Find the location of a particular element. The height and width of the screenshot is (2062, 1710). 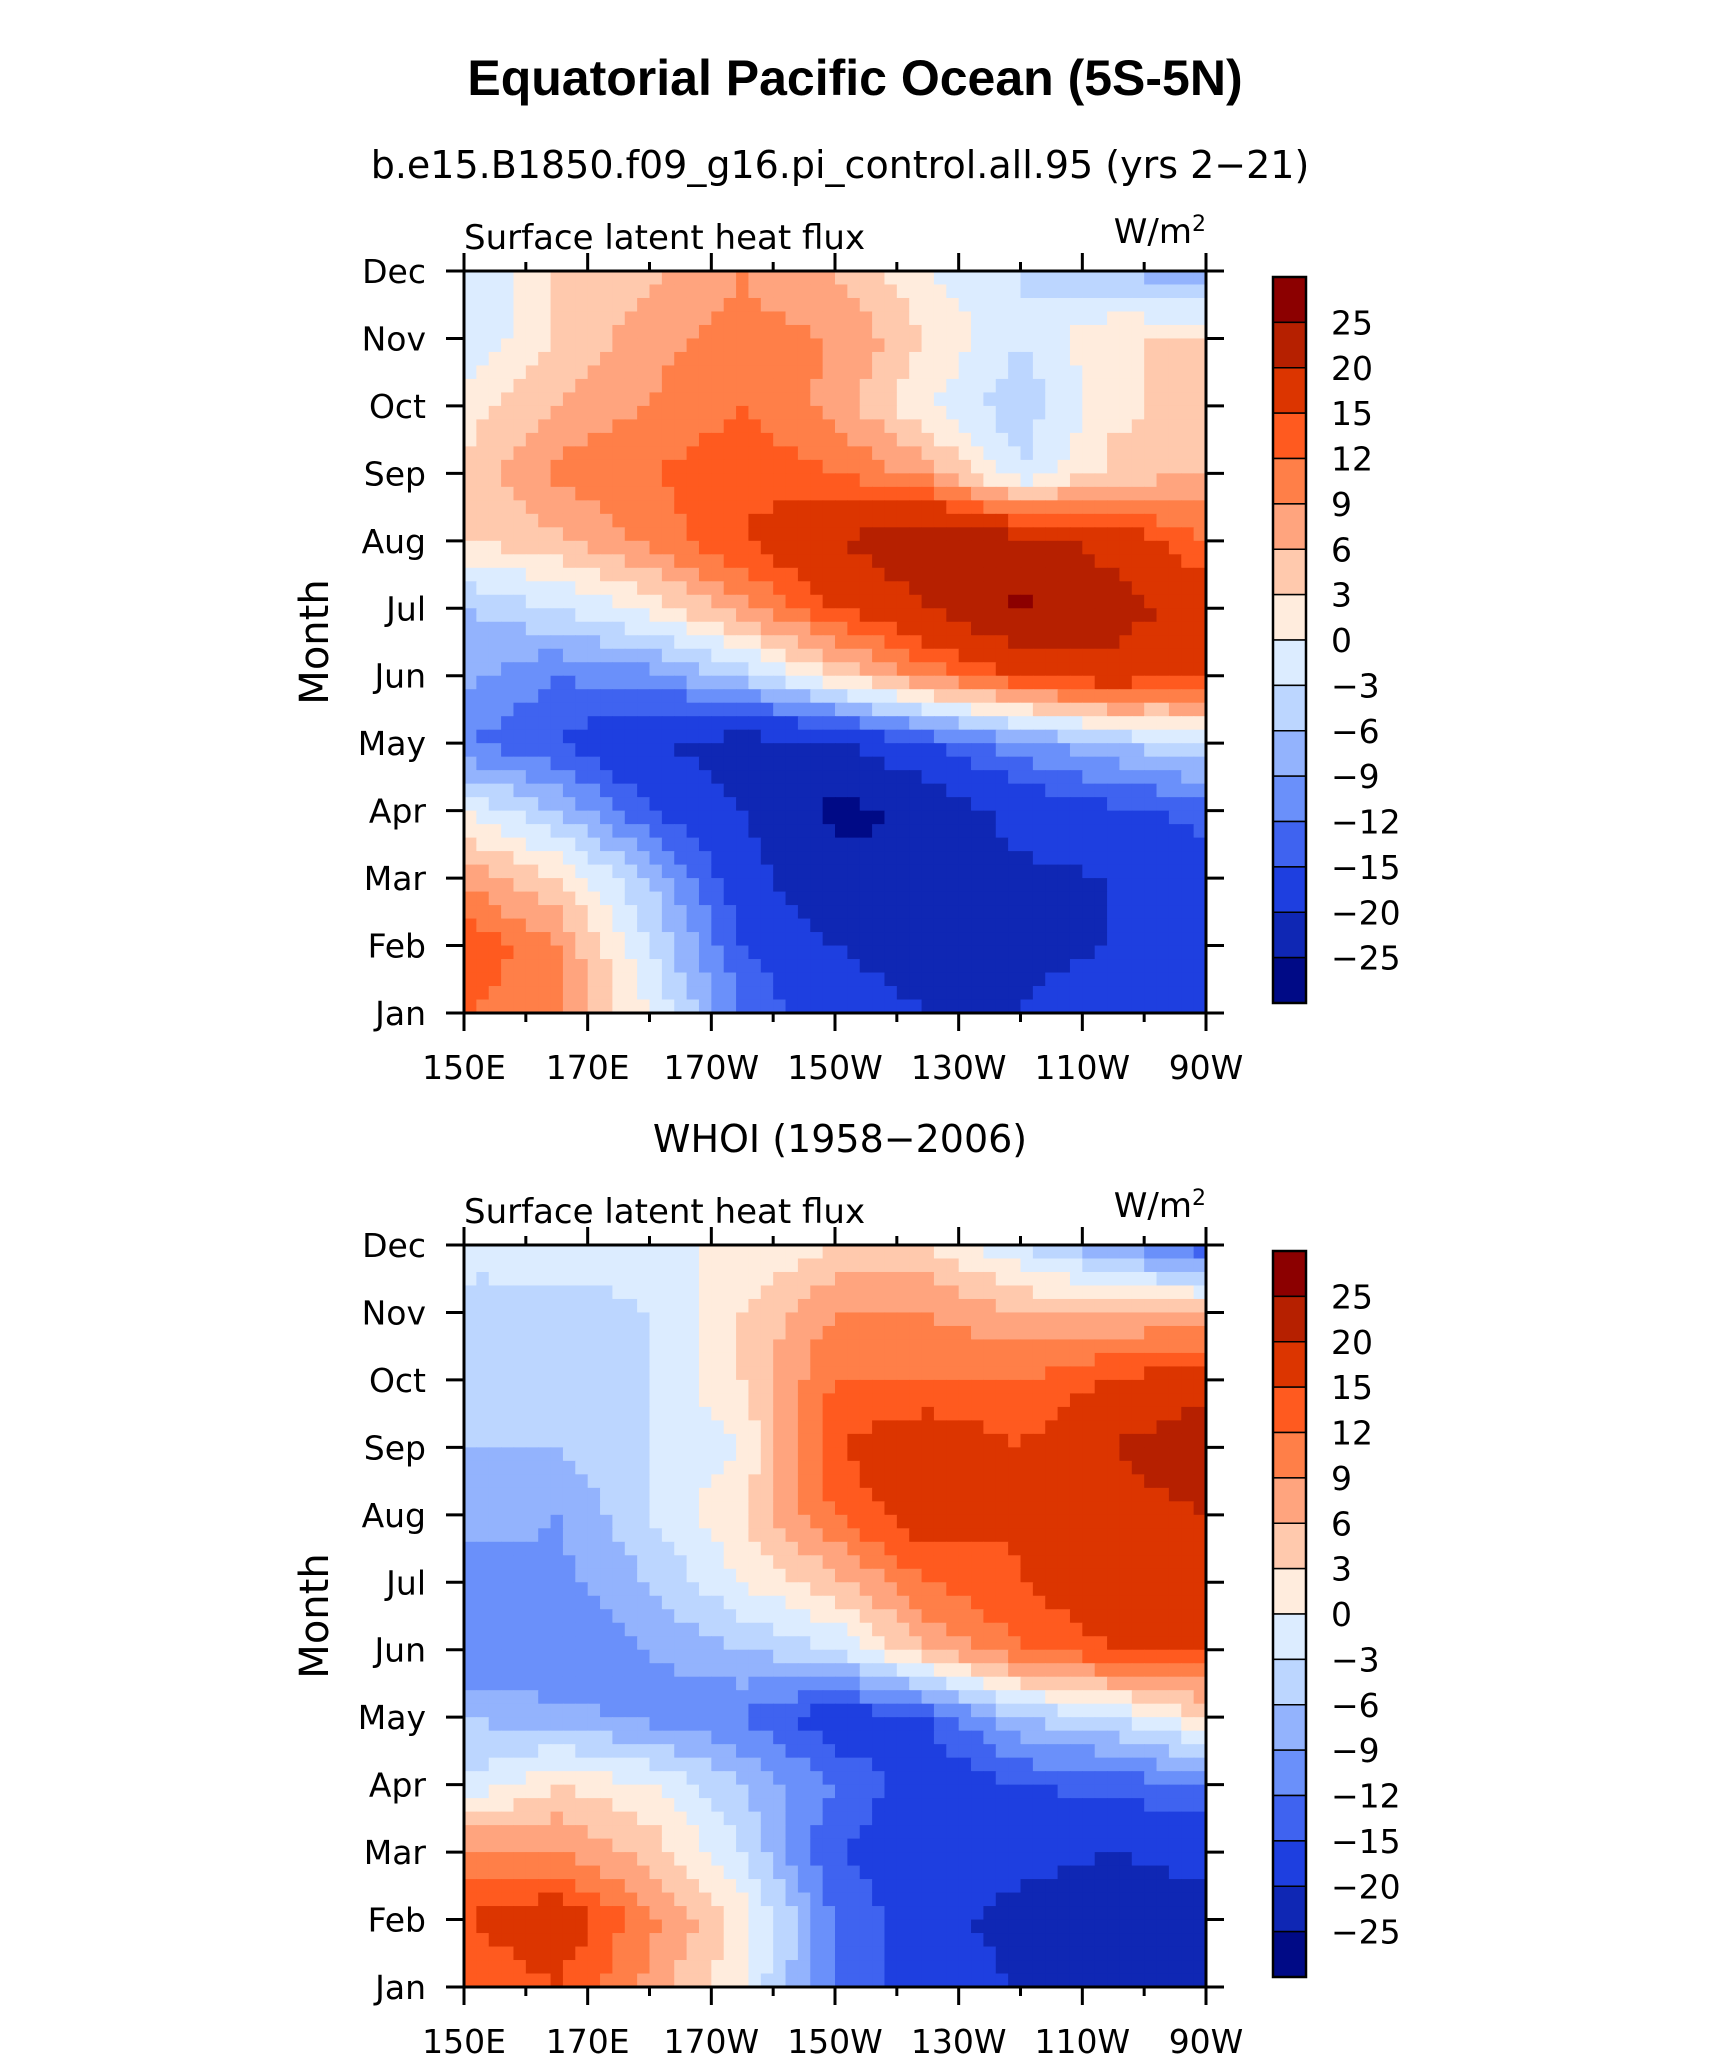

y-tick-label: Apr is located at coordinates (398, 811).